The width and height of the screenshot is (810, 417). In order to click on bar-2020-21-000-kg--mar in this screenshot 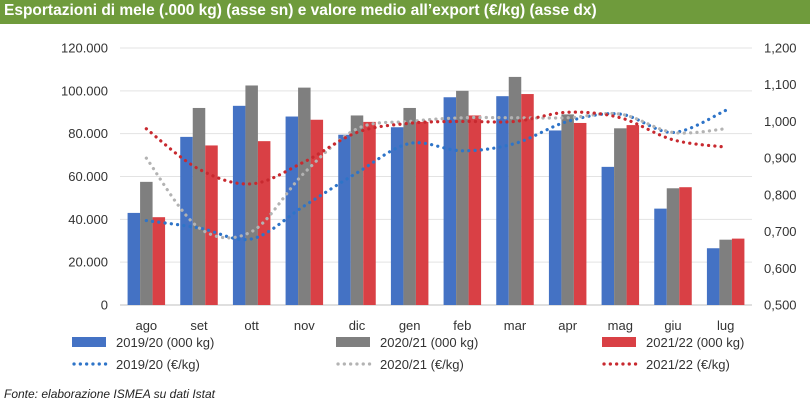, I will do `click(515, 190)`.